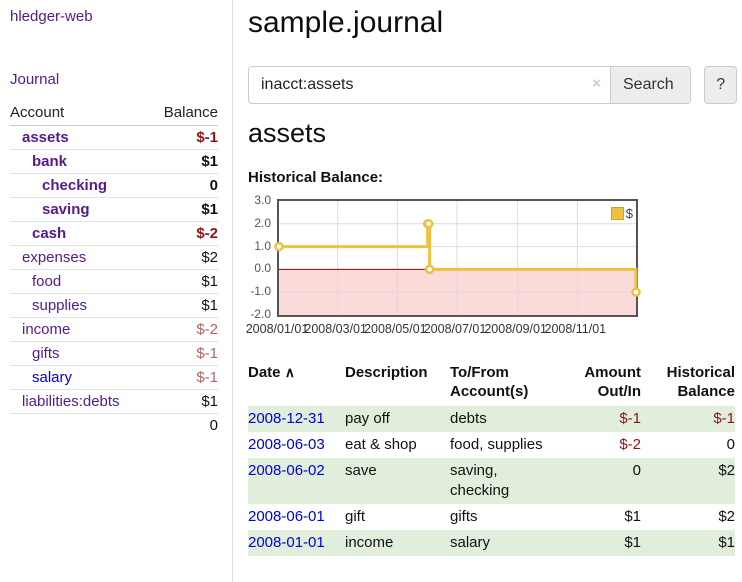 Image resolution: width=742 pixels, height=582 pixels. Describe the element at coordinates (489, 382) in the screenshot. I see `register-header-accounts: To/From Account(s)` at that location.